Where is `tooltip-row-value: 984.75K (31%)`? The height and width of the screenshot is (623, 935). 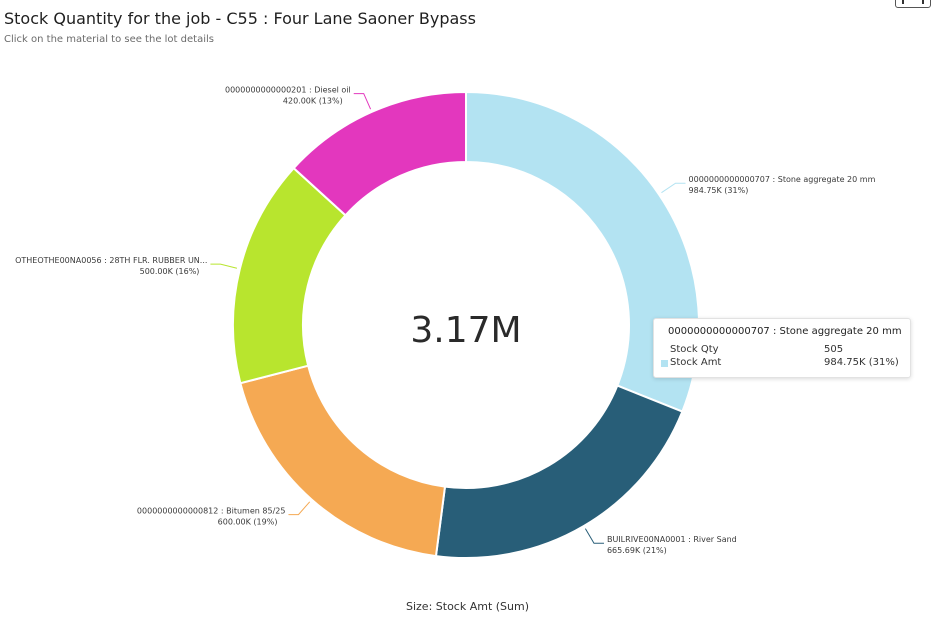
tooltip-row-value: 984.75K (31%) is located at coordinates (861, 362).